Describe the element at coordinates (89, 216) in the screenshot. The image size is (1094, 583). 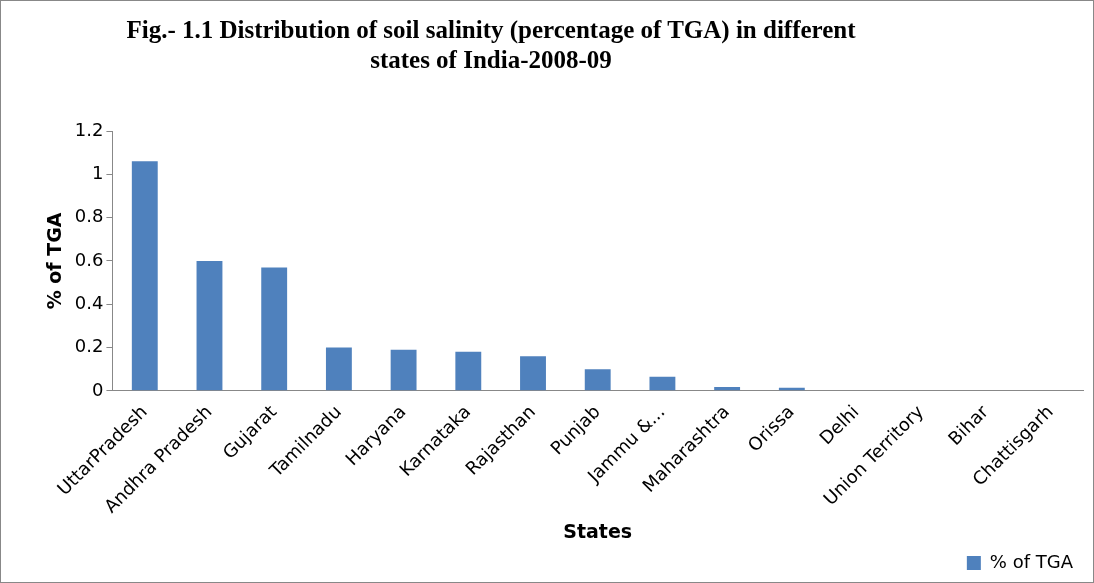
I see `y-tick-label: 0.8` at that location.